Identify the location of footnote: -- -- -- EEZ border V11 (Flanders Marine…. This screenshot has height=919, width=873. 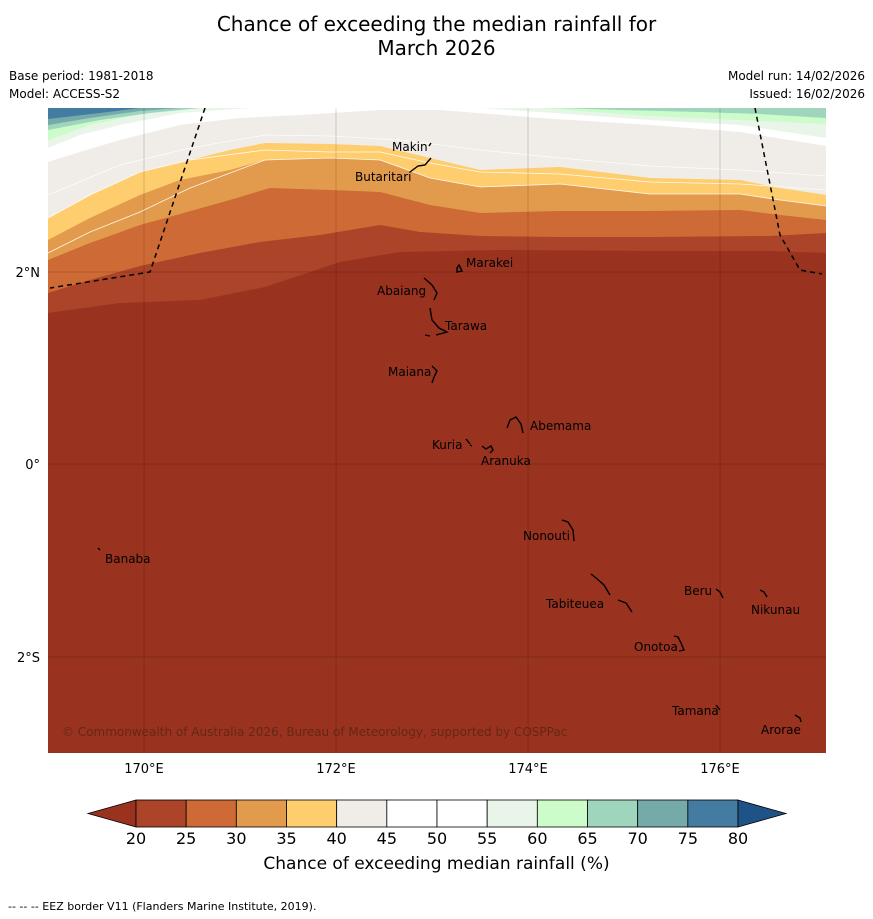
(162, 906).